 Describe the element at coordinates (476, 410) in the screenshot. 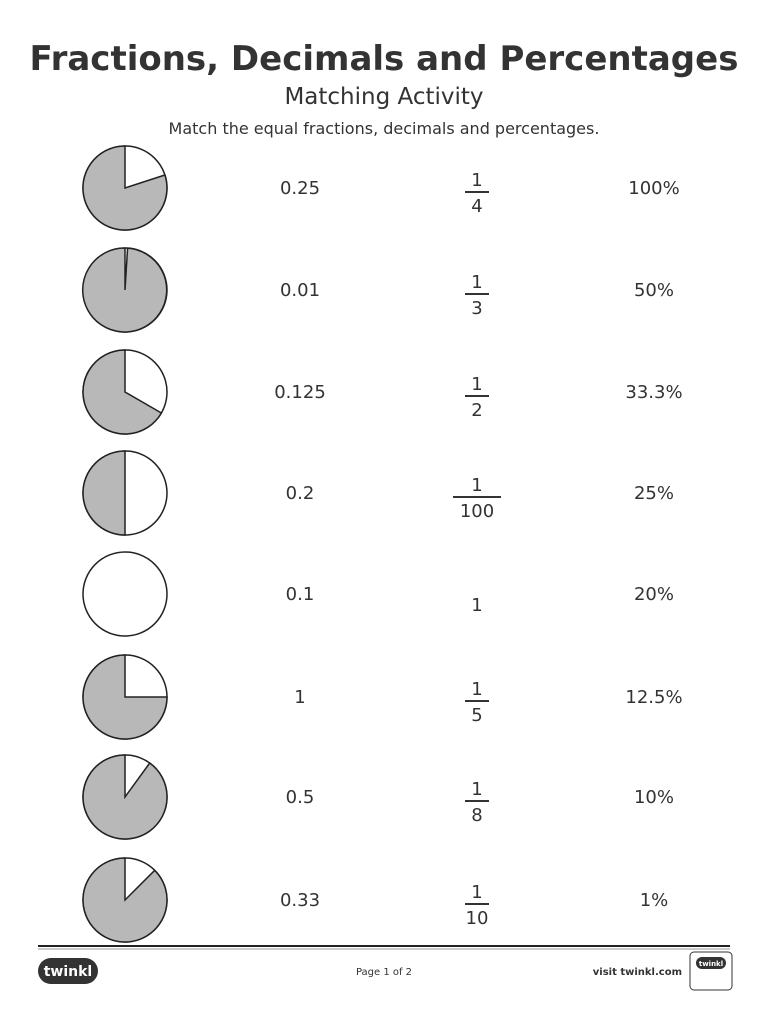

I see `denominator: 2` at that location.